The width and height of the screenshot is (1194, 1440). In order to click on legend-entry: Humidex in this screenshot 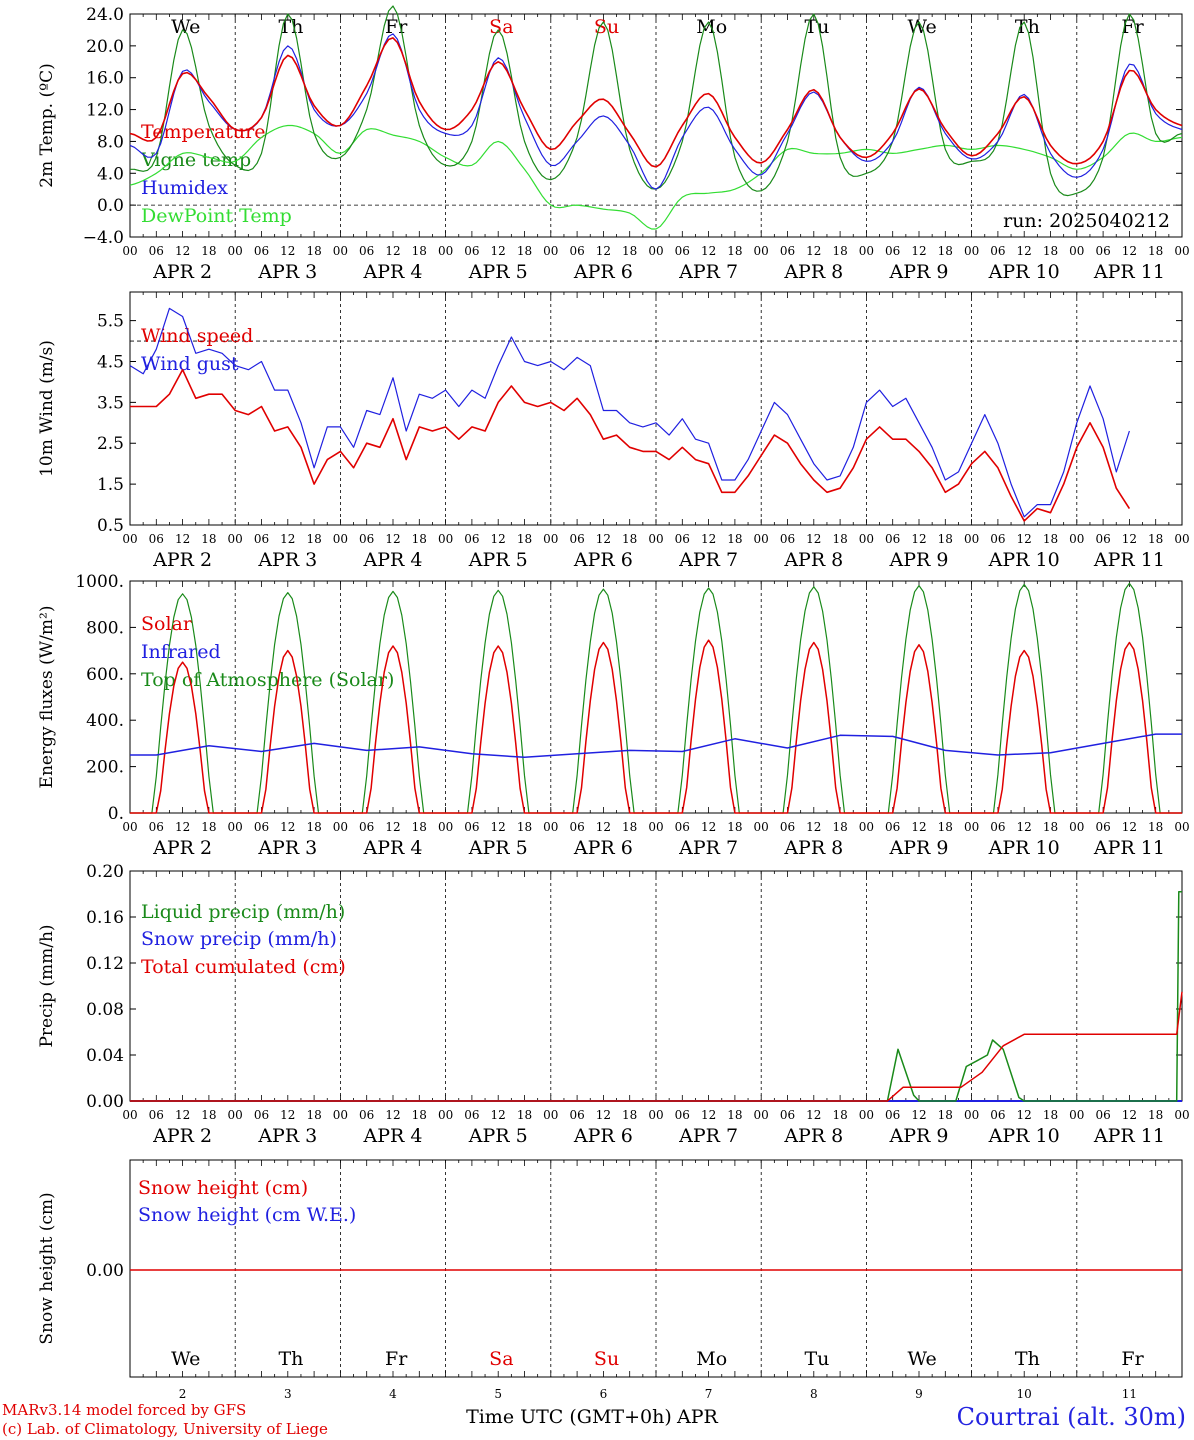, I will do `click(184, 188)`.